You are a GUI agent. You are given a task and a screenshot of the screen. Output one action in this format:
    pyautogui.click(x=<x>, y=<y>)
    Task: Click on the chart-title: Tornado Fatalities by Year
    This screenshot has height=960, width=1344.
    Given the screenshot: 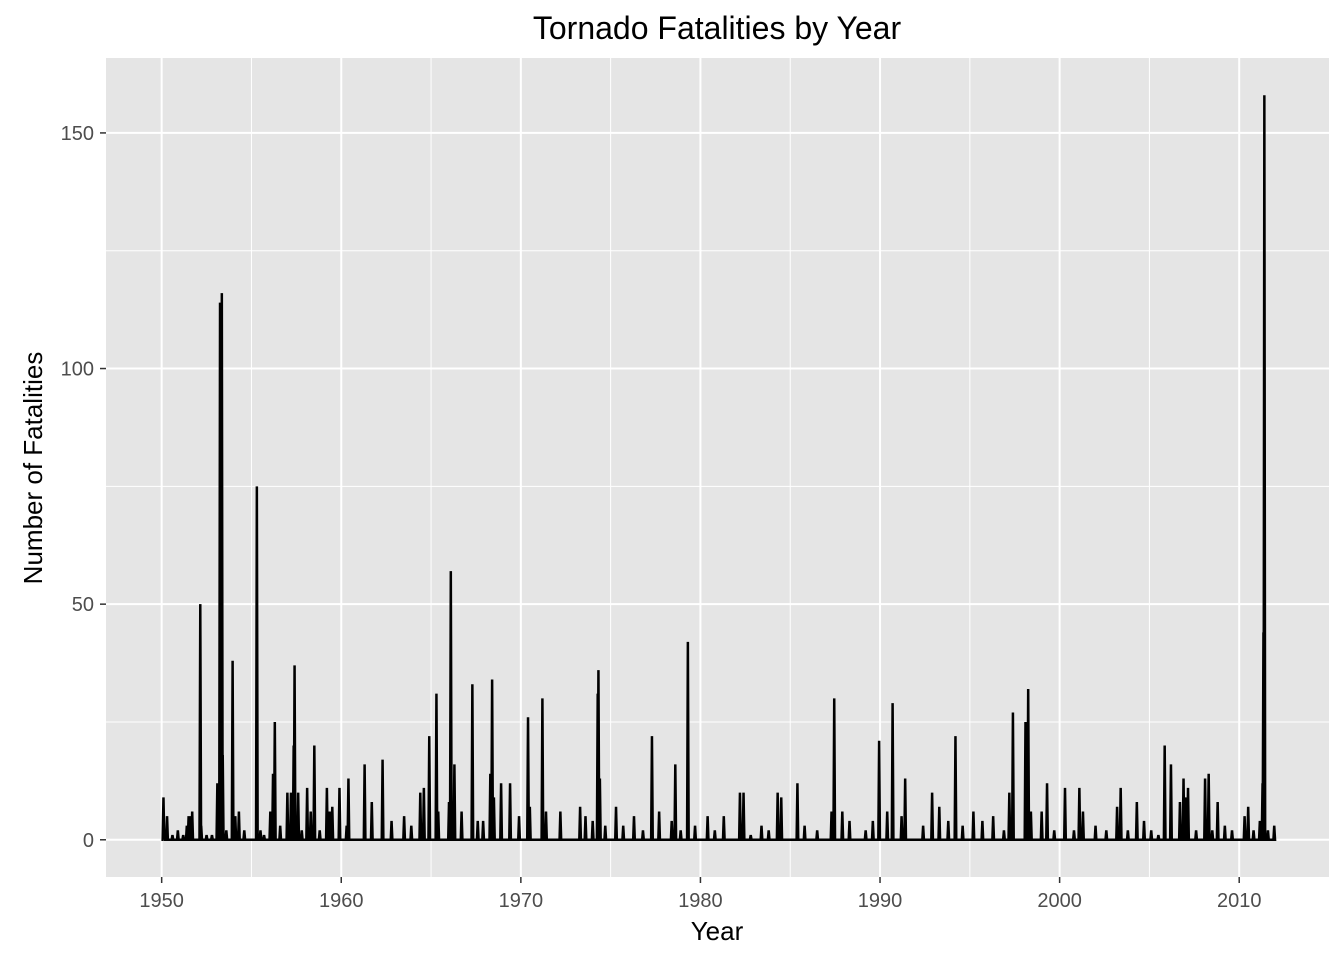 What is the action you would take?
    pyautogui.click(x=717, y=28)
    